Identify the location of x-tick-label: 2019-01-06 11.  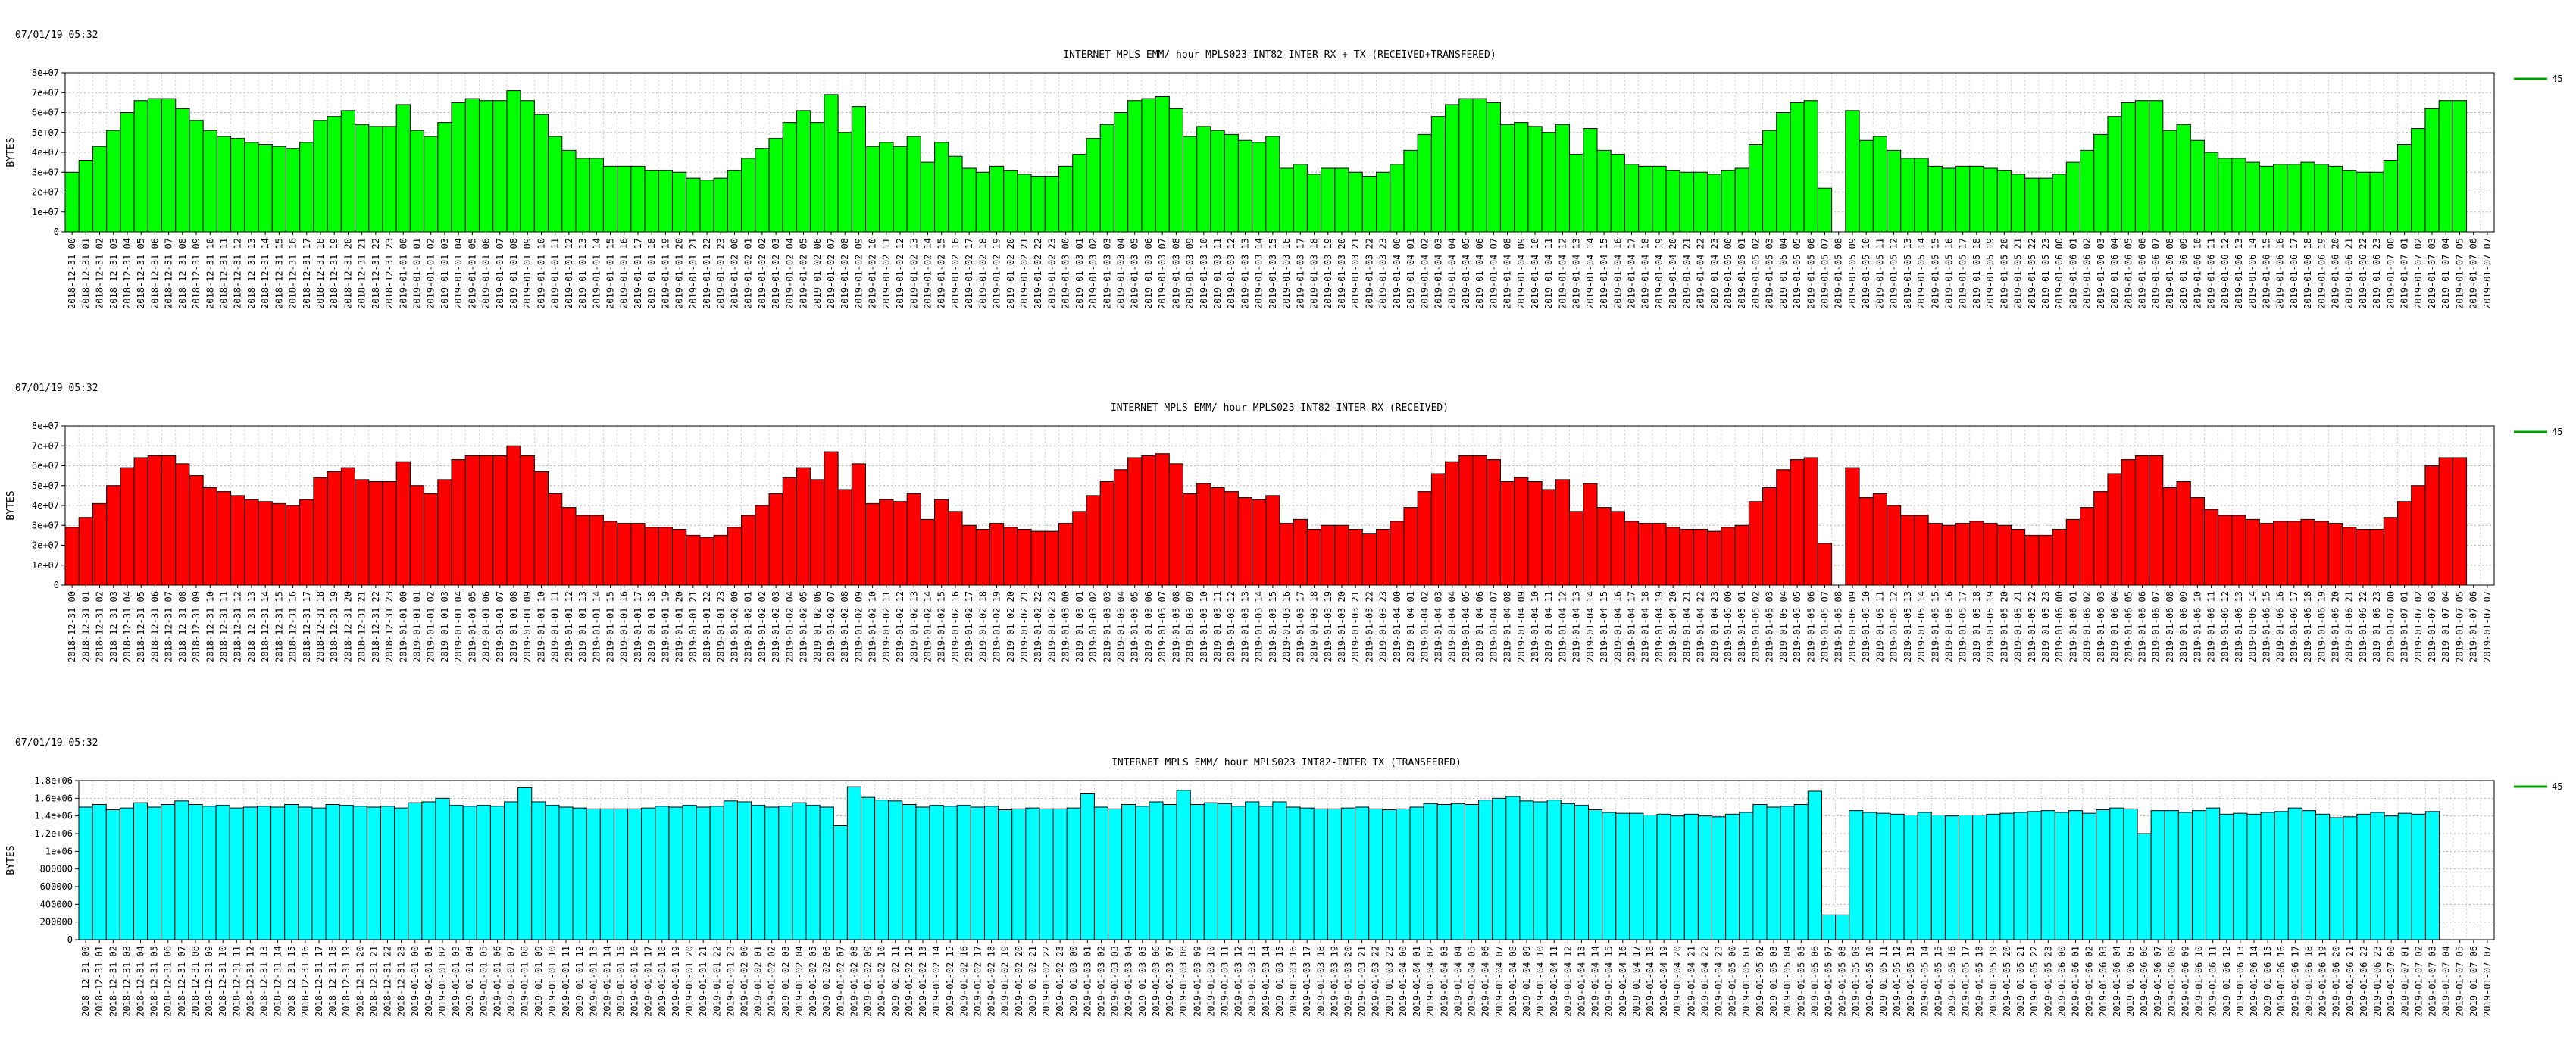
(2213, 981).